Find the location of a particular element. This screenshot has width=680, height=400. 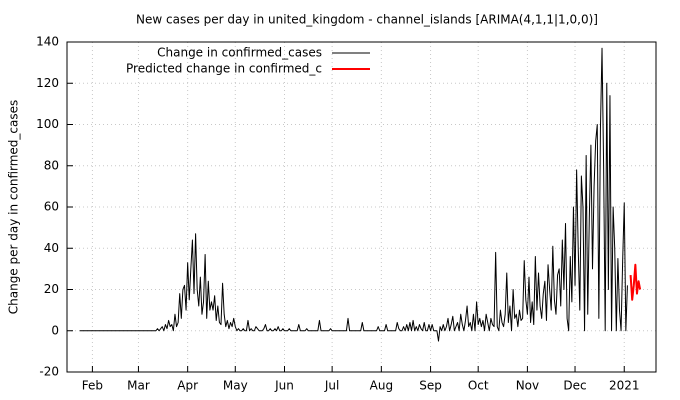

y-tick-label: 140 is located at coordinates (47, 42).